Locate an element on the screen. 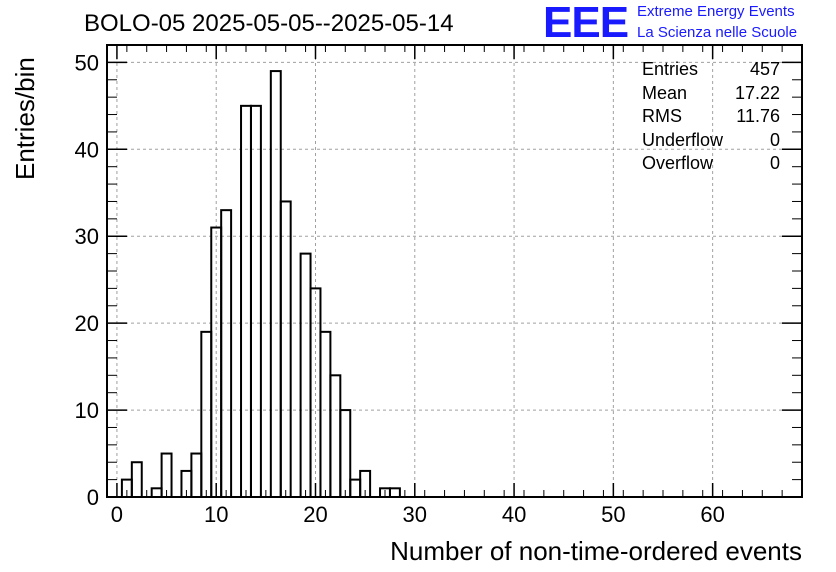 The height and width of the screenshot is (572, 836). y-tick-label-1: 10 is located at coordinates (87, 410).